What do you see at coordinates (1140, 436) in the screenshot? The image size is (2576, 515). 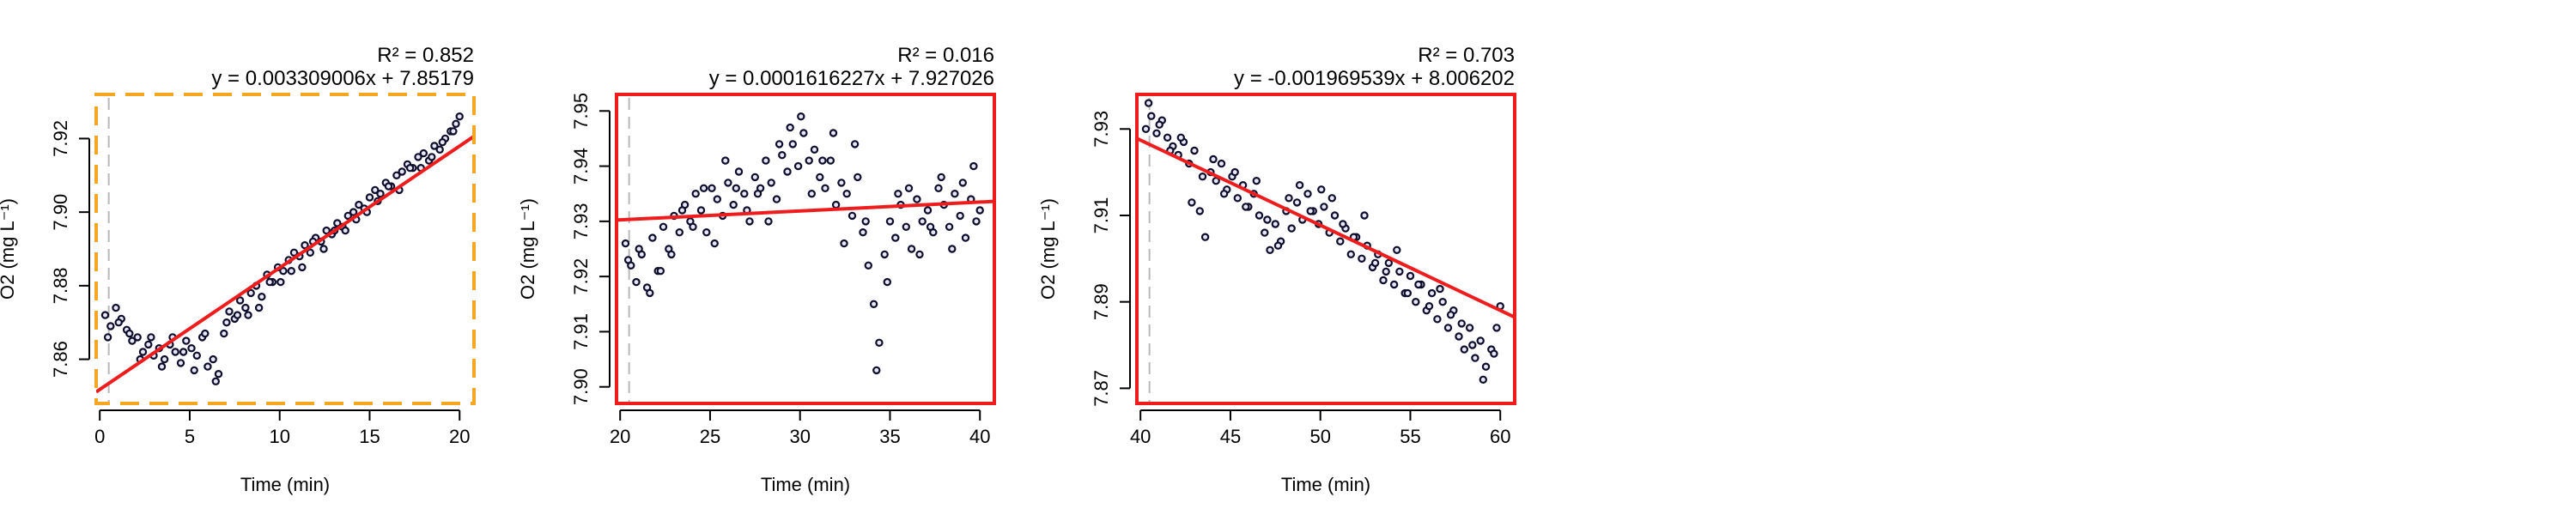 I see `x-tick-label: 40` at bounding box center [1140, 436].